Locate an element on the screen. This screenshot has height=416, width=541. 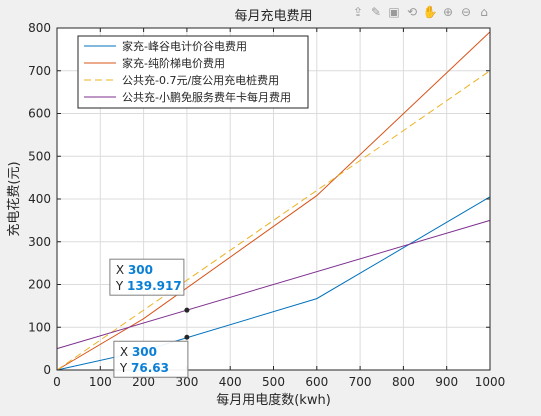
datatip-y-label: Y 76.63 is located at coordinates (144, 368).